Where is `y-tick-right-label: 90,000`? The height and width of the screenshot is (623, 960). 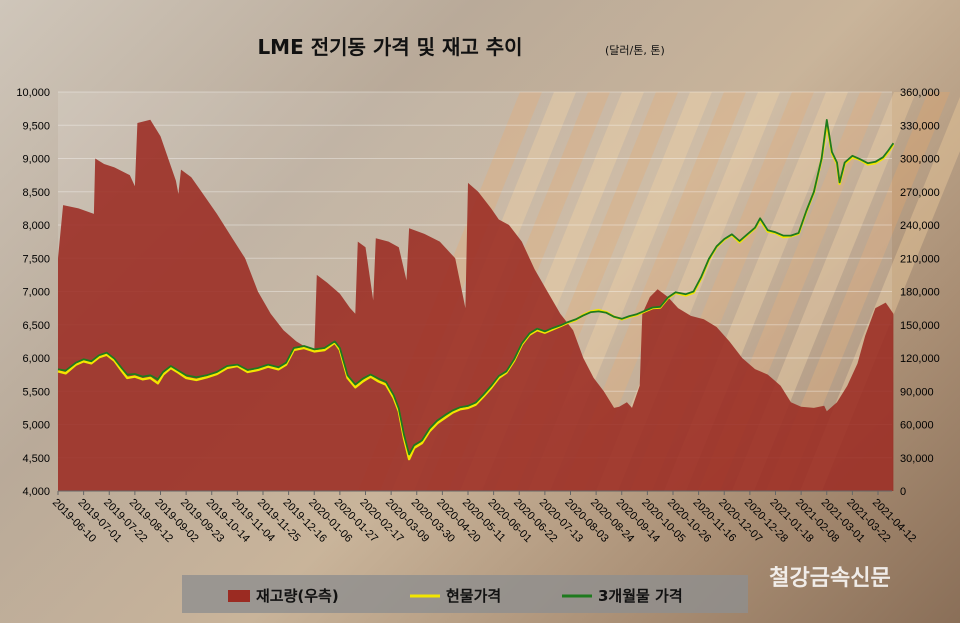
y-tick-right-label: 90,000 is located at coordinates (917, 392).